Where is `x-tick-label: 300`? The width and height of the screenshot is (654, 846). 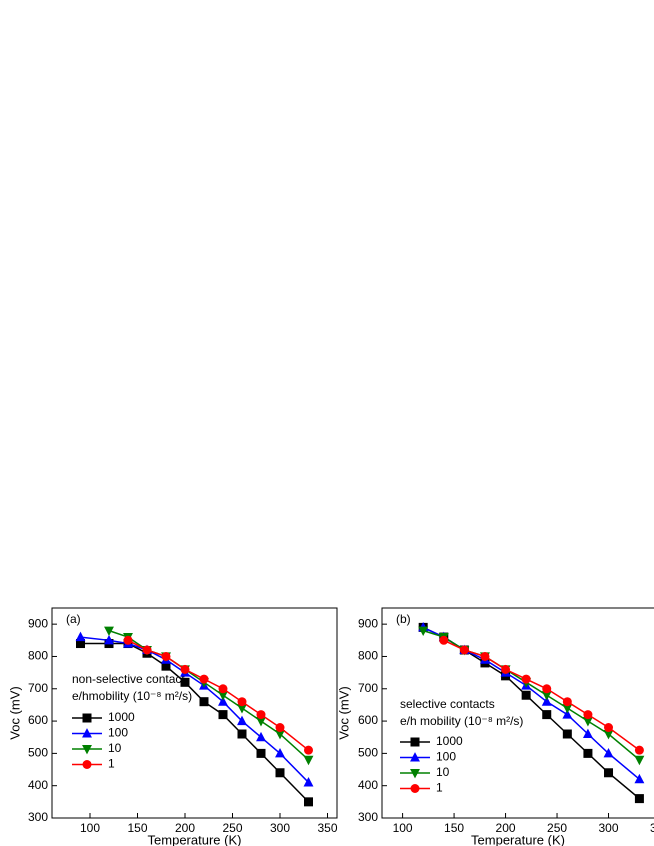 x-tick-label: 300 is located at coordinates (280, 828).